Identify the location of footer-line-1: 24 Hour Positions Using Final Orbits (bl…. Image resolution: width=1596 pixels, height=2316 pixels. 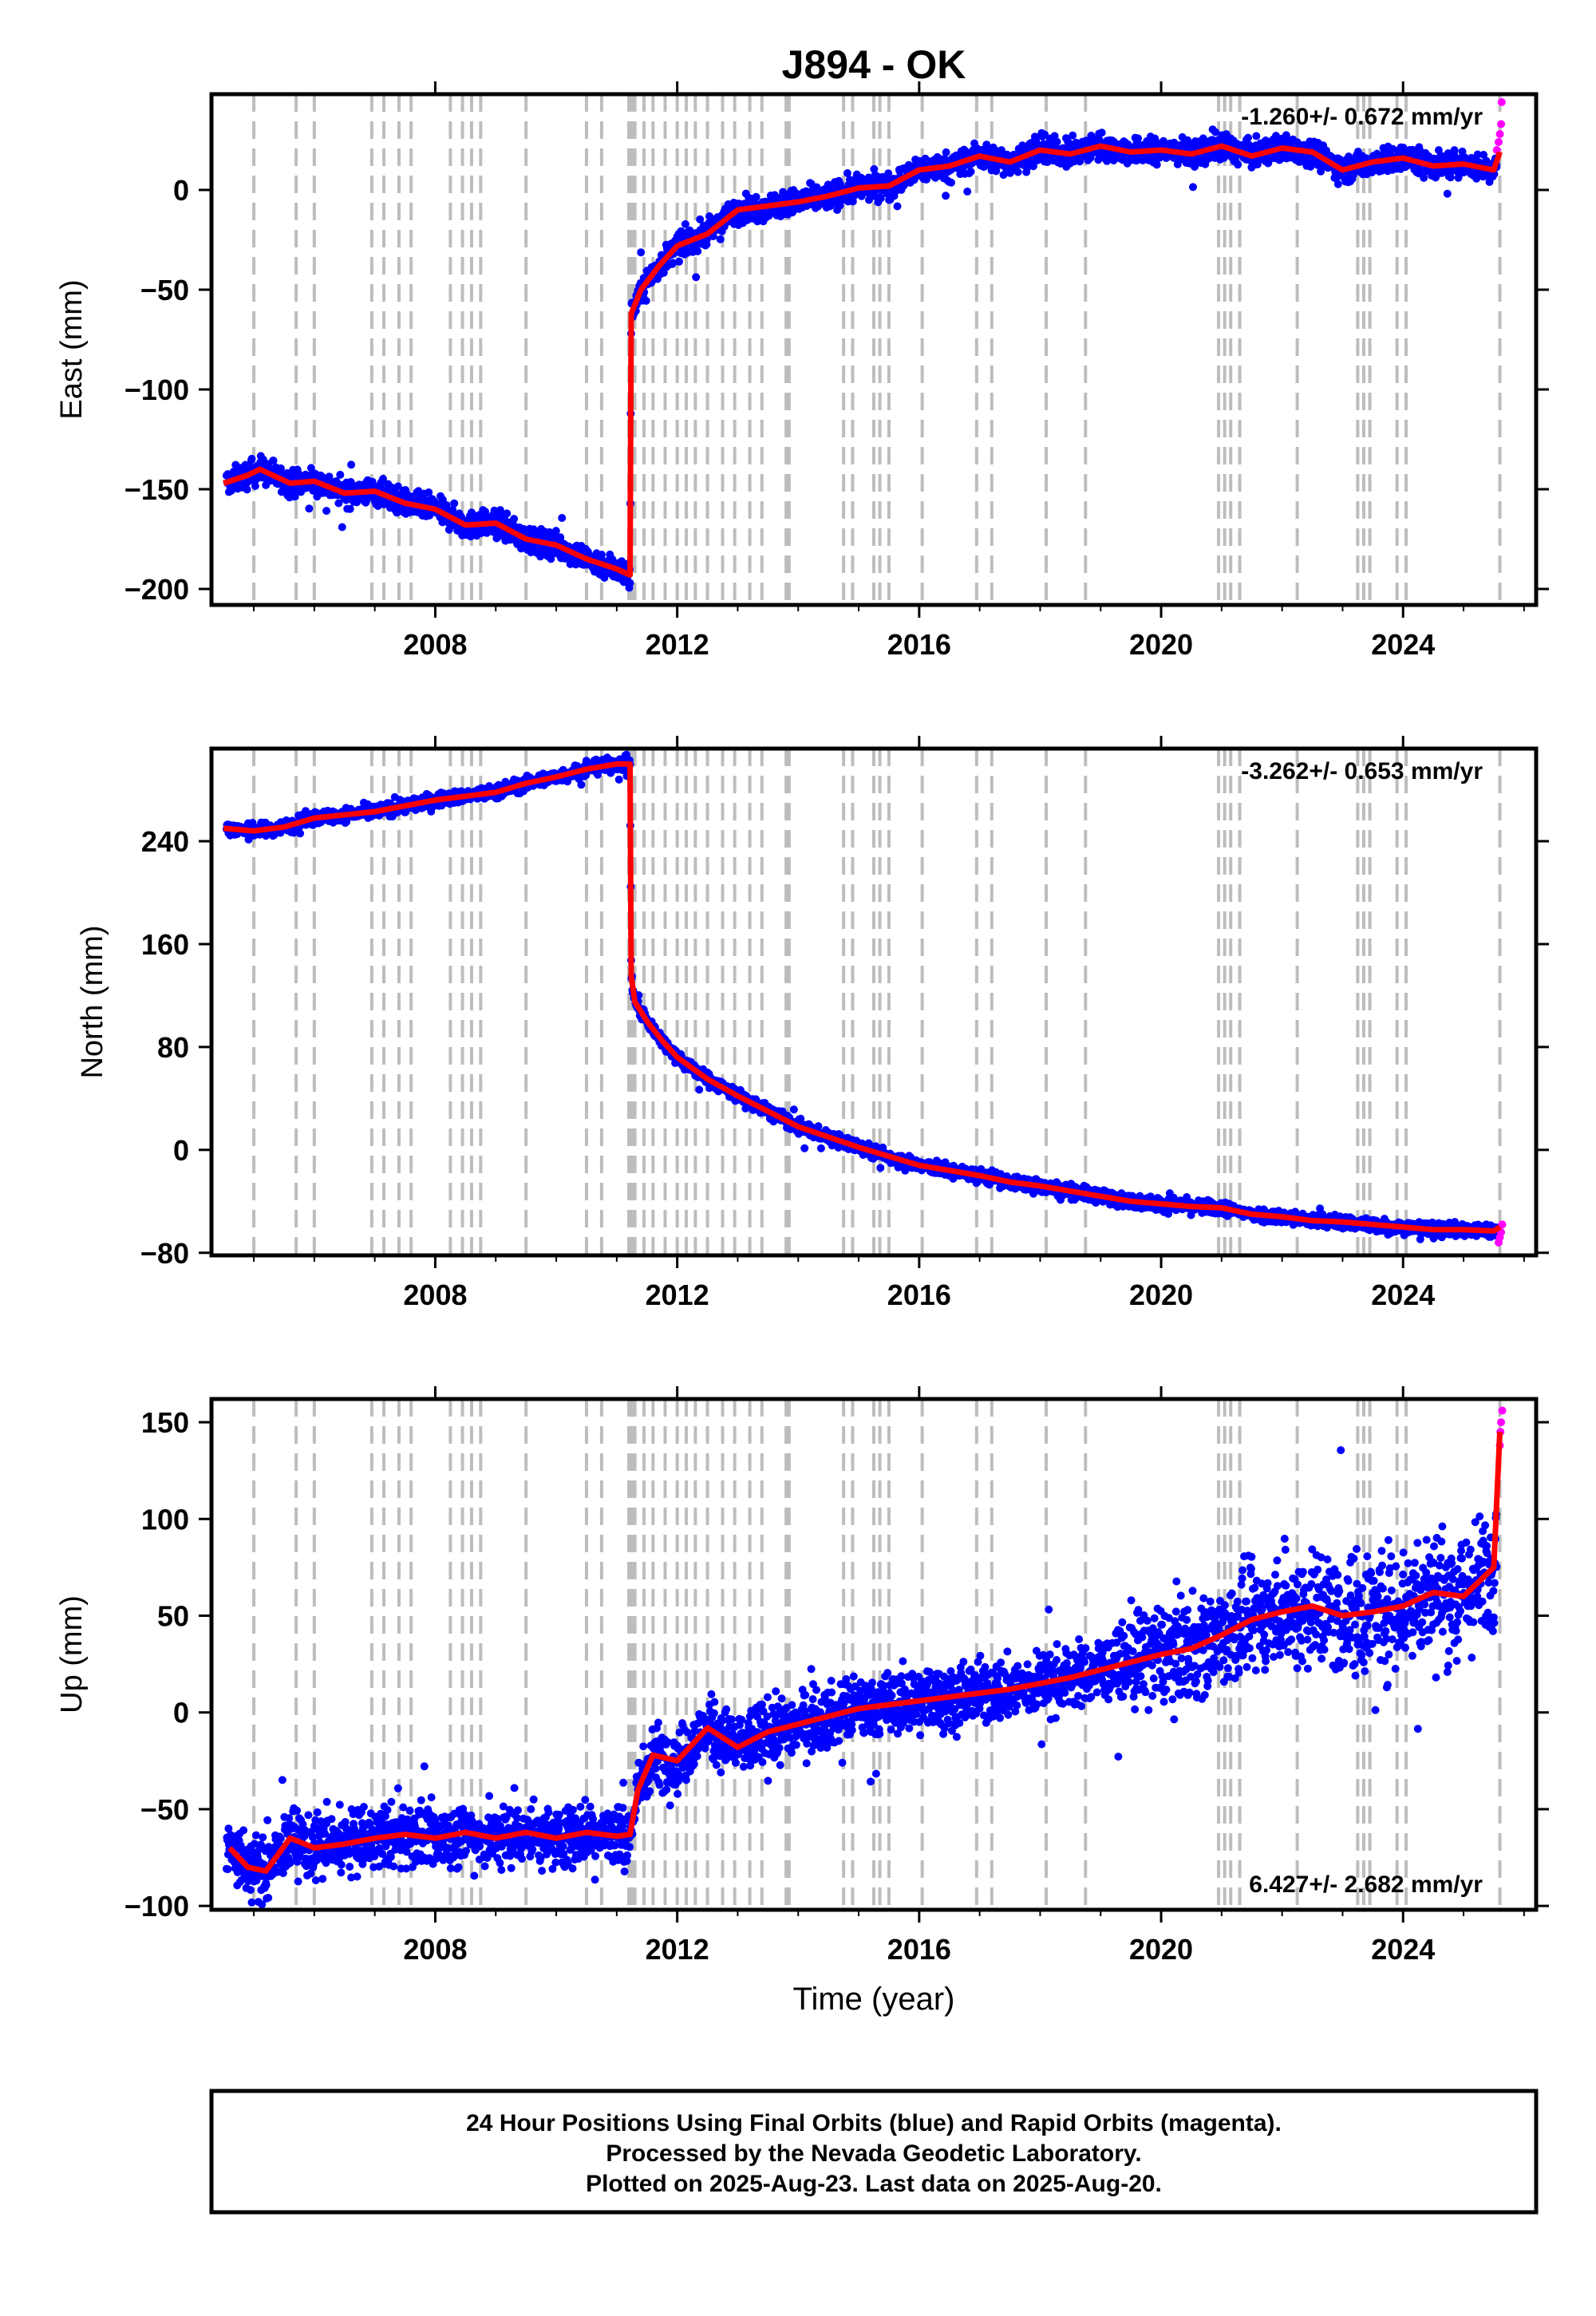
(874, 2123).